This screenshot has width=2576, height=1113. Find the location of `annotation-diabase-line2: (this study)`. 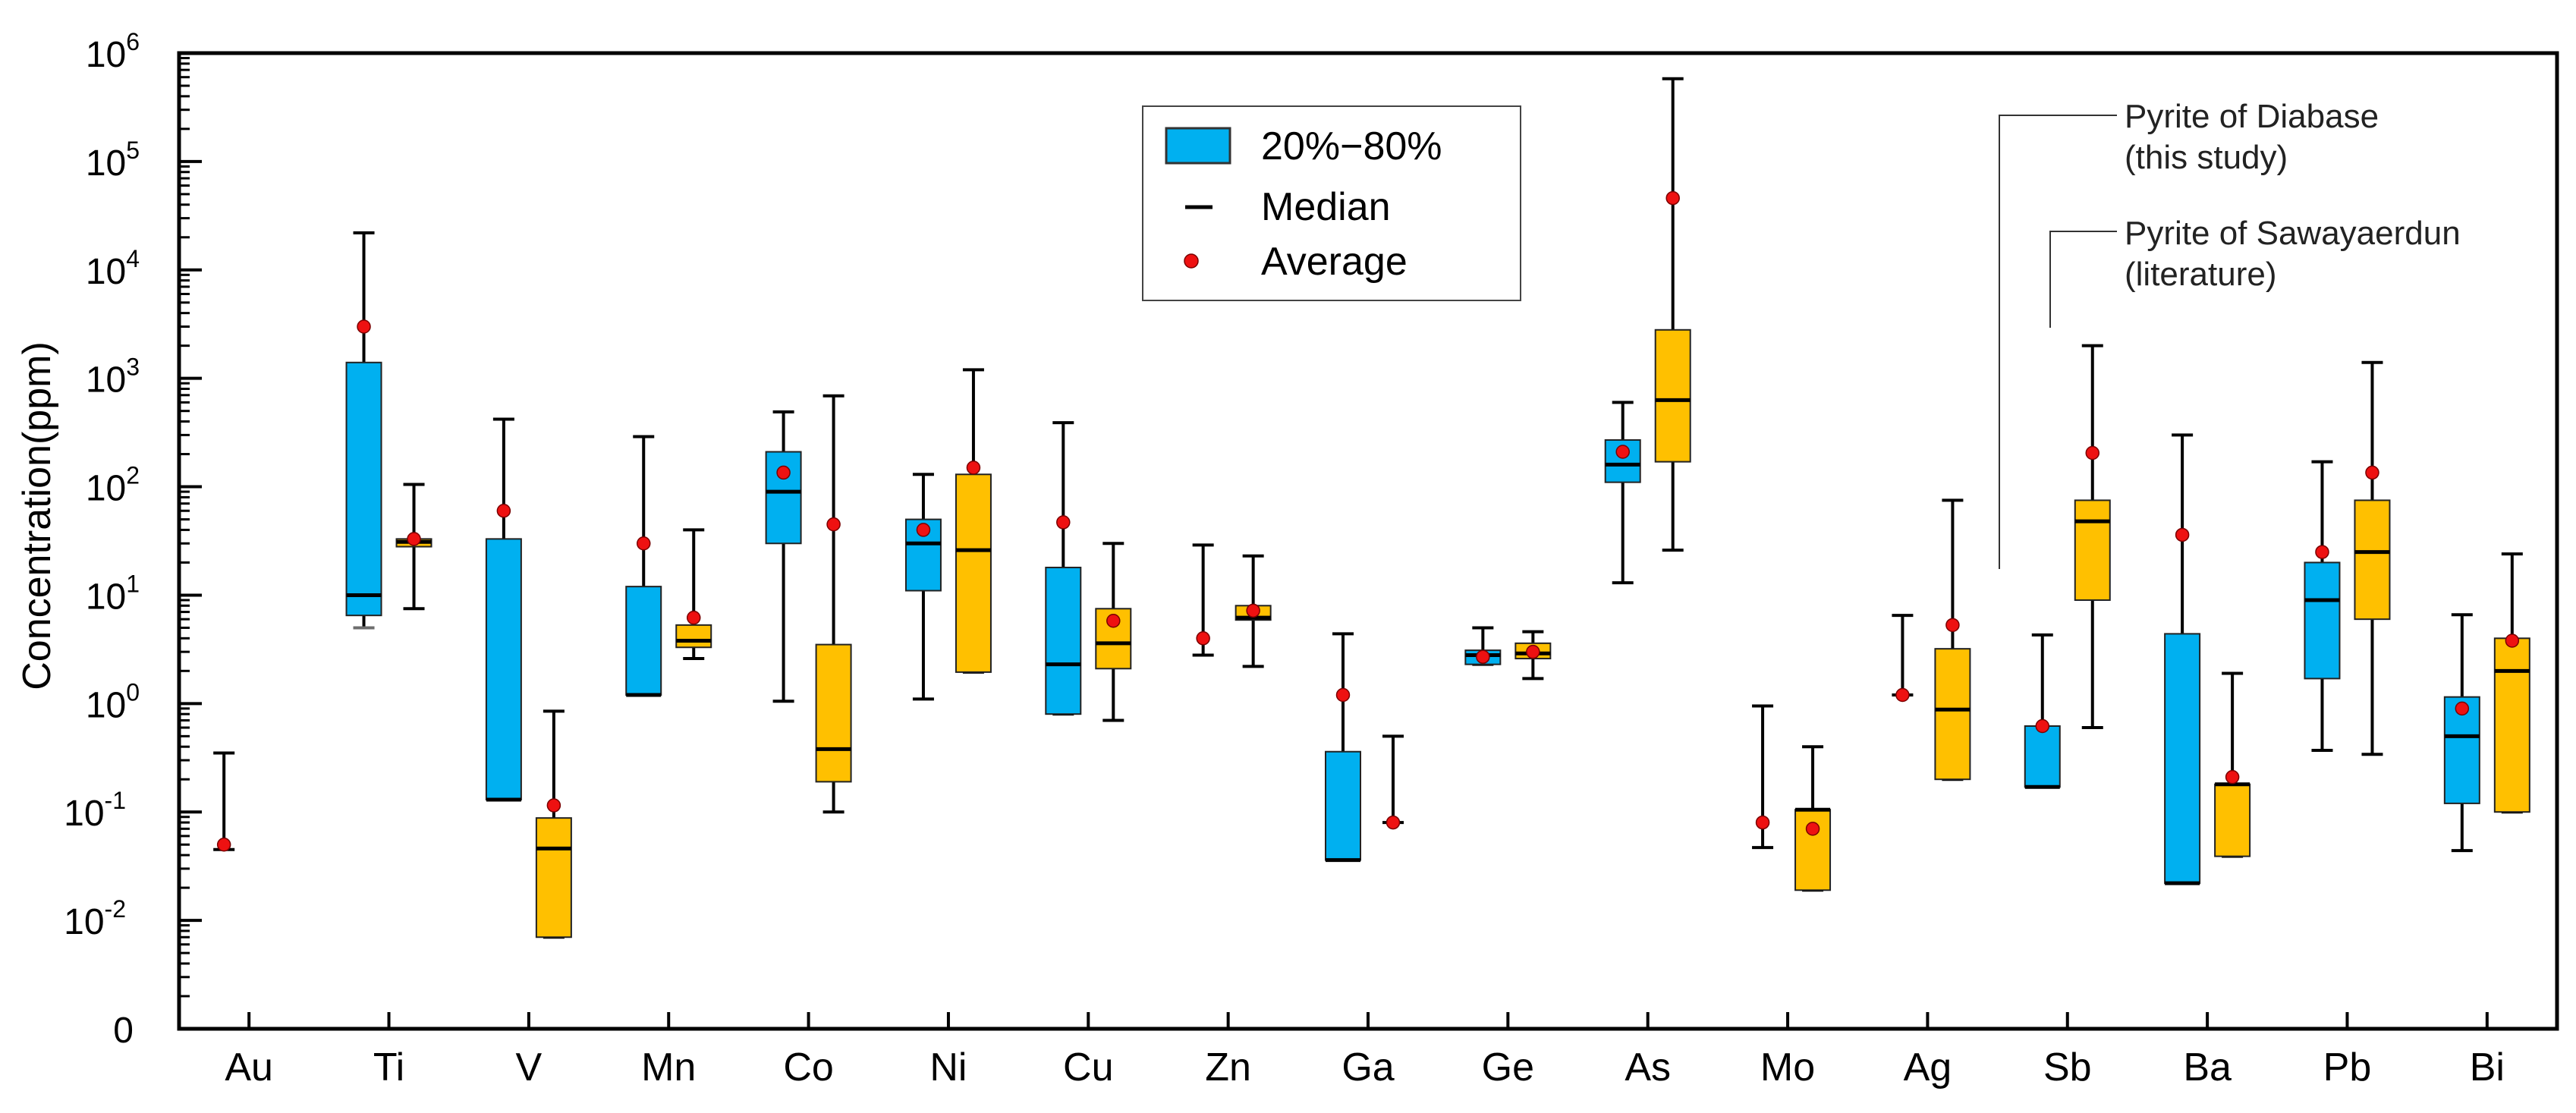

annotation-diabase-line2: (this study) is located at coordinates (2206, 157).